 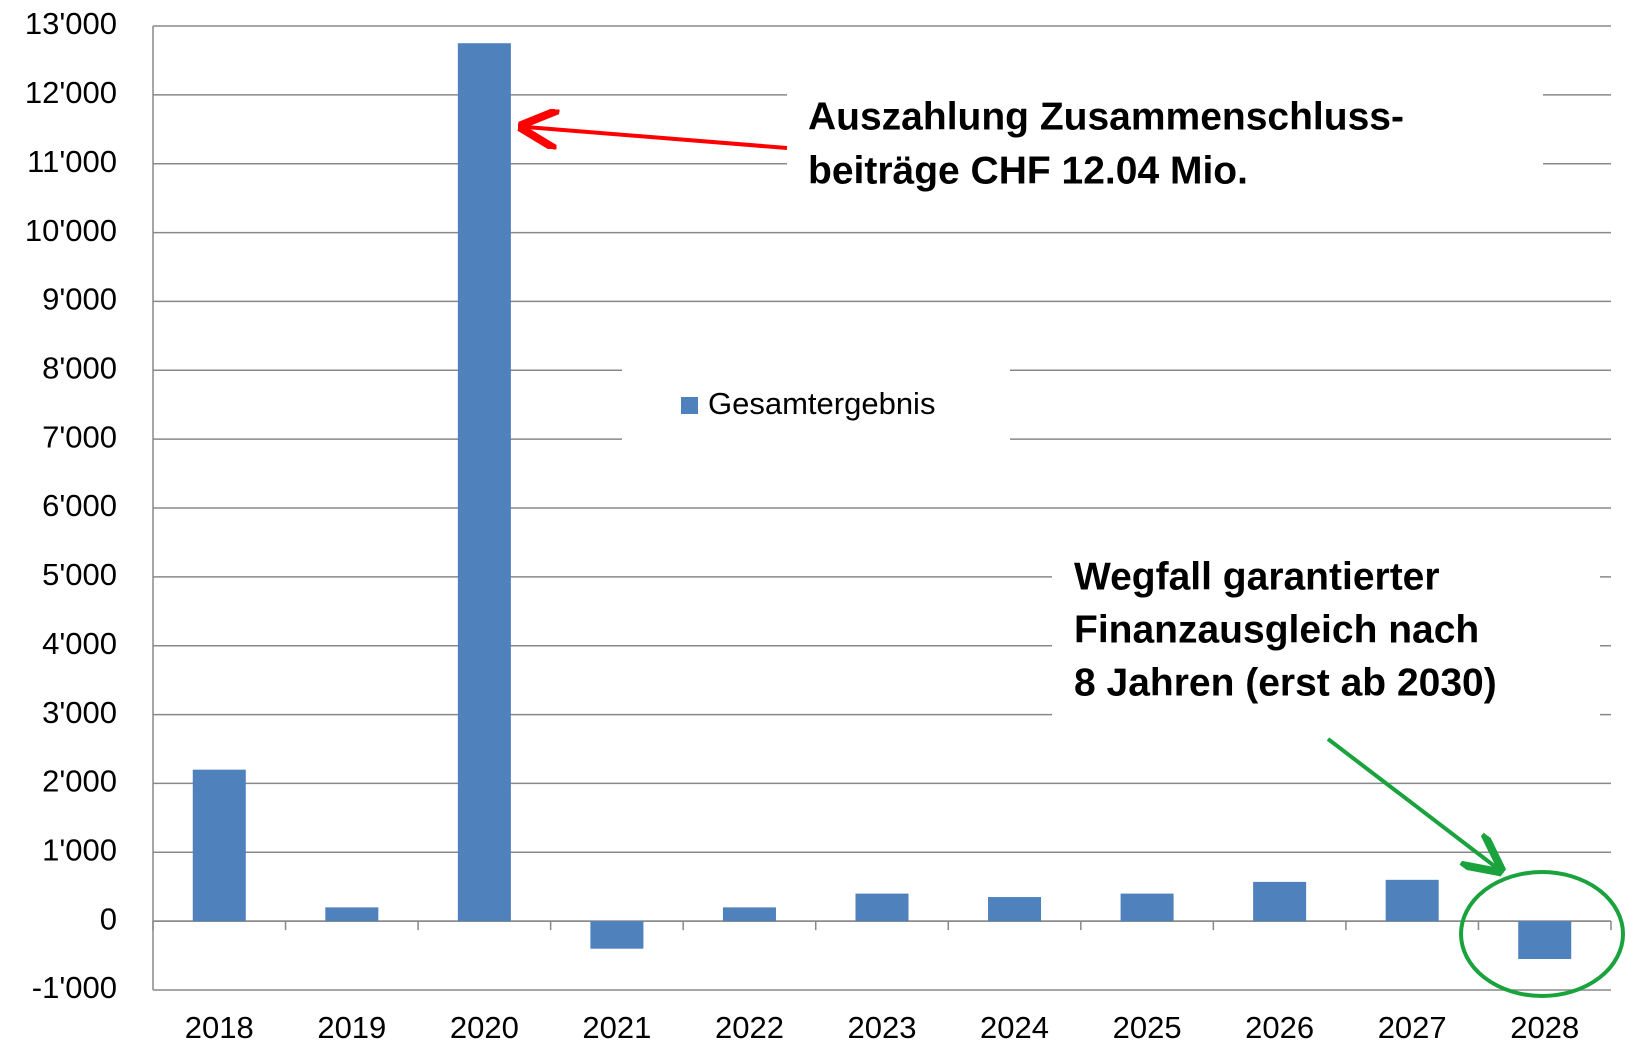 I want to click on y-tick-label: 13'000, so click(x=71, y=23).